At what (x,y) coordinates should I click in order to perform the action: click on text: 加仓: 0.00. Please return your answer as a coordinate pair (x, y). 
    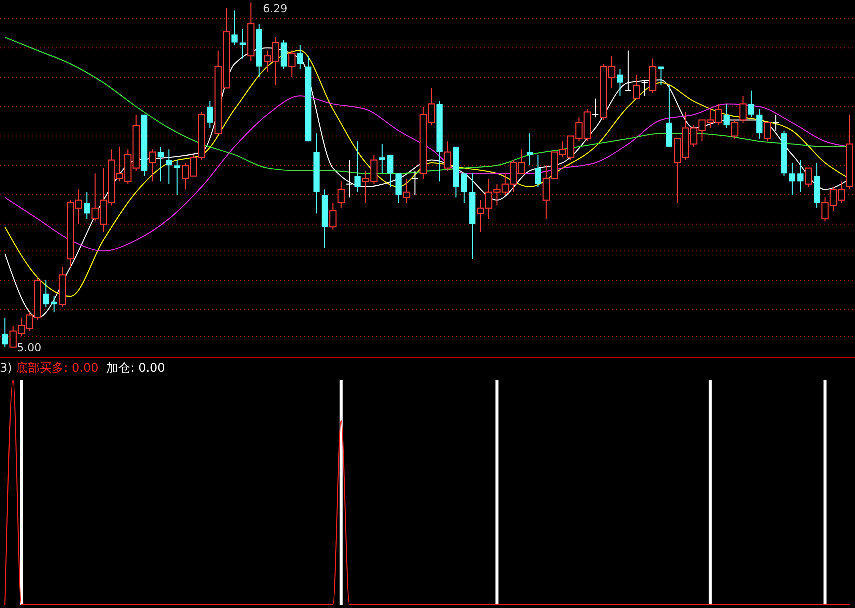
    Looking at the image, I should click on (136, 368).